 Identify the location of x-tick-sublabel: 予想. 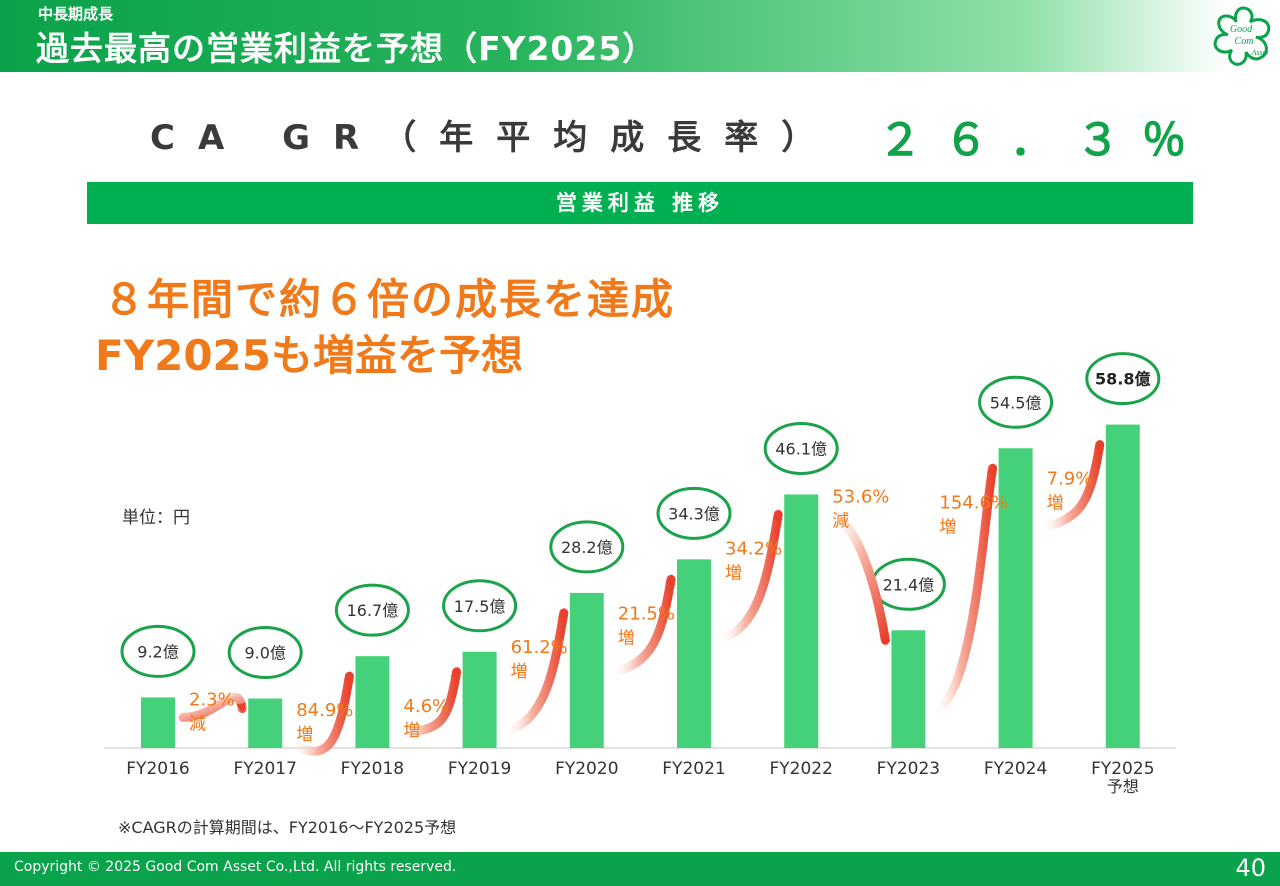
(1123, 786).